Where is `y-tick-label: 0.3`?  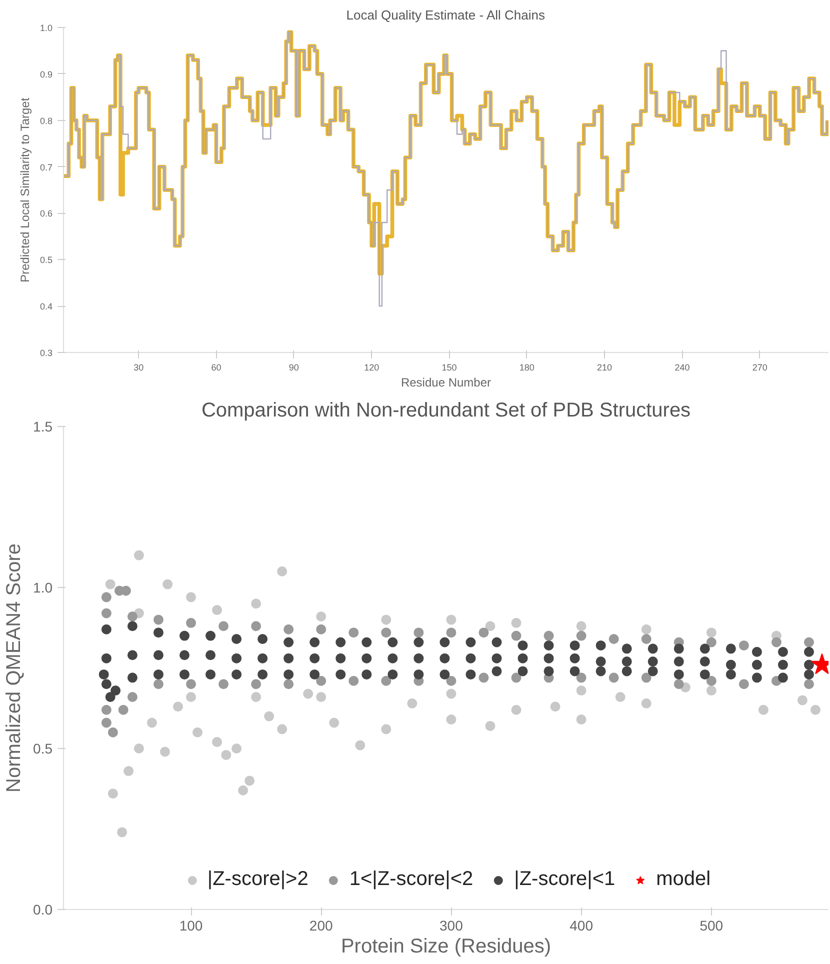 y-tick-label: 0.3 is located at coordinates (46, 353).